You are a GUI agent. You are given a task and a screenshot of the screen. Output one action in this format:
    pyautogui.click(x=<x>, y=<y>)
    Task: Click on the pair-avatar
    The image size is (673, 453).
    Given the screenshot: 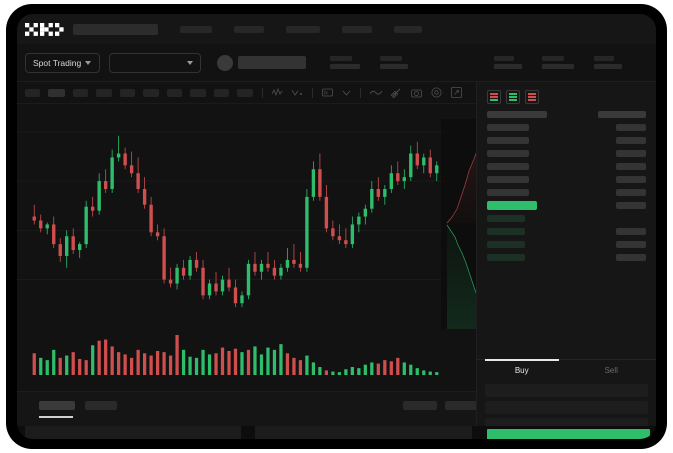 What is the action you would take?
    pyautogui.click(x=225, y=62)
    